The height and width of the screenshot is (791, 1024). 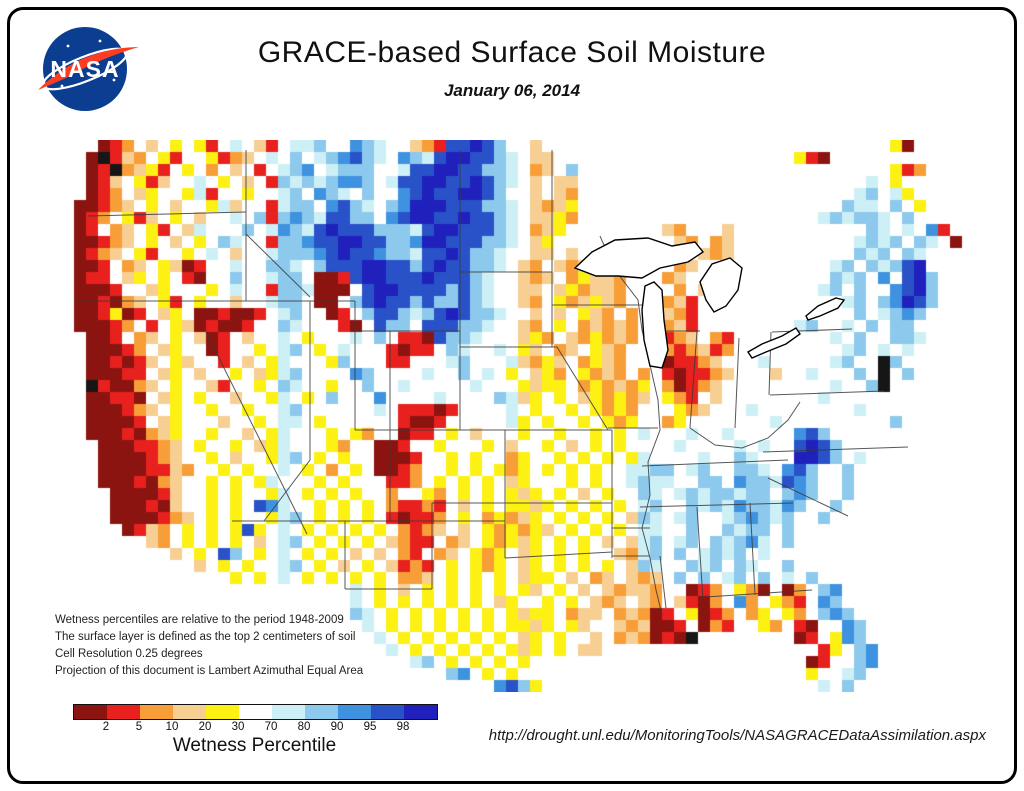 I want to click on legend-tick: 98, so click(x=403, y=727).